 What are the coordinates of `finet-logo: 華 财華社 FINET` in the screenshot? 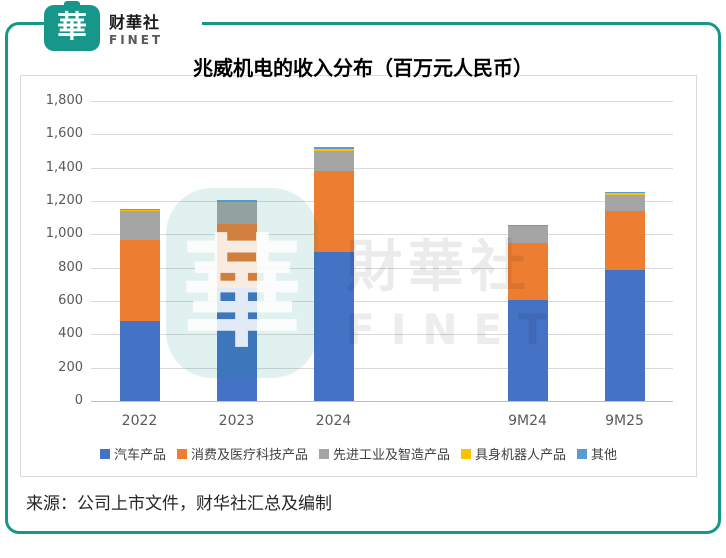 It's located at (123, 28).